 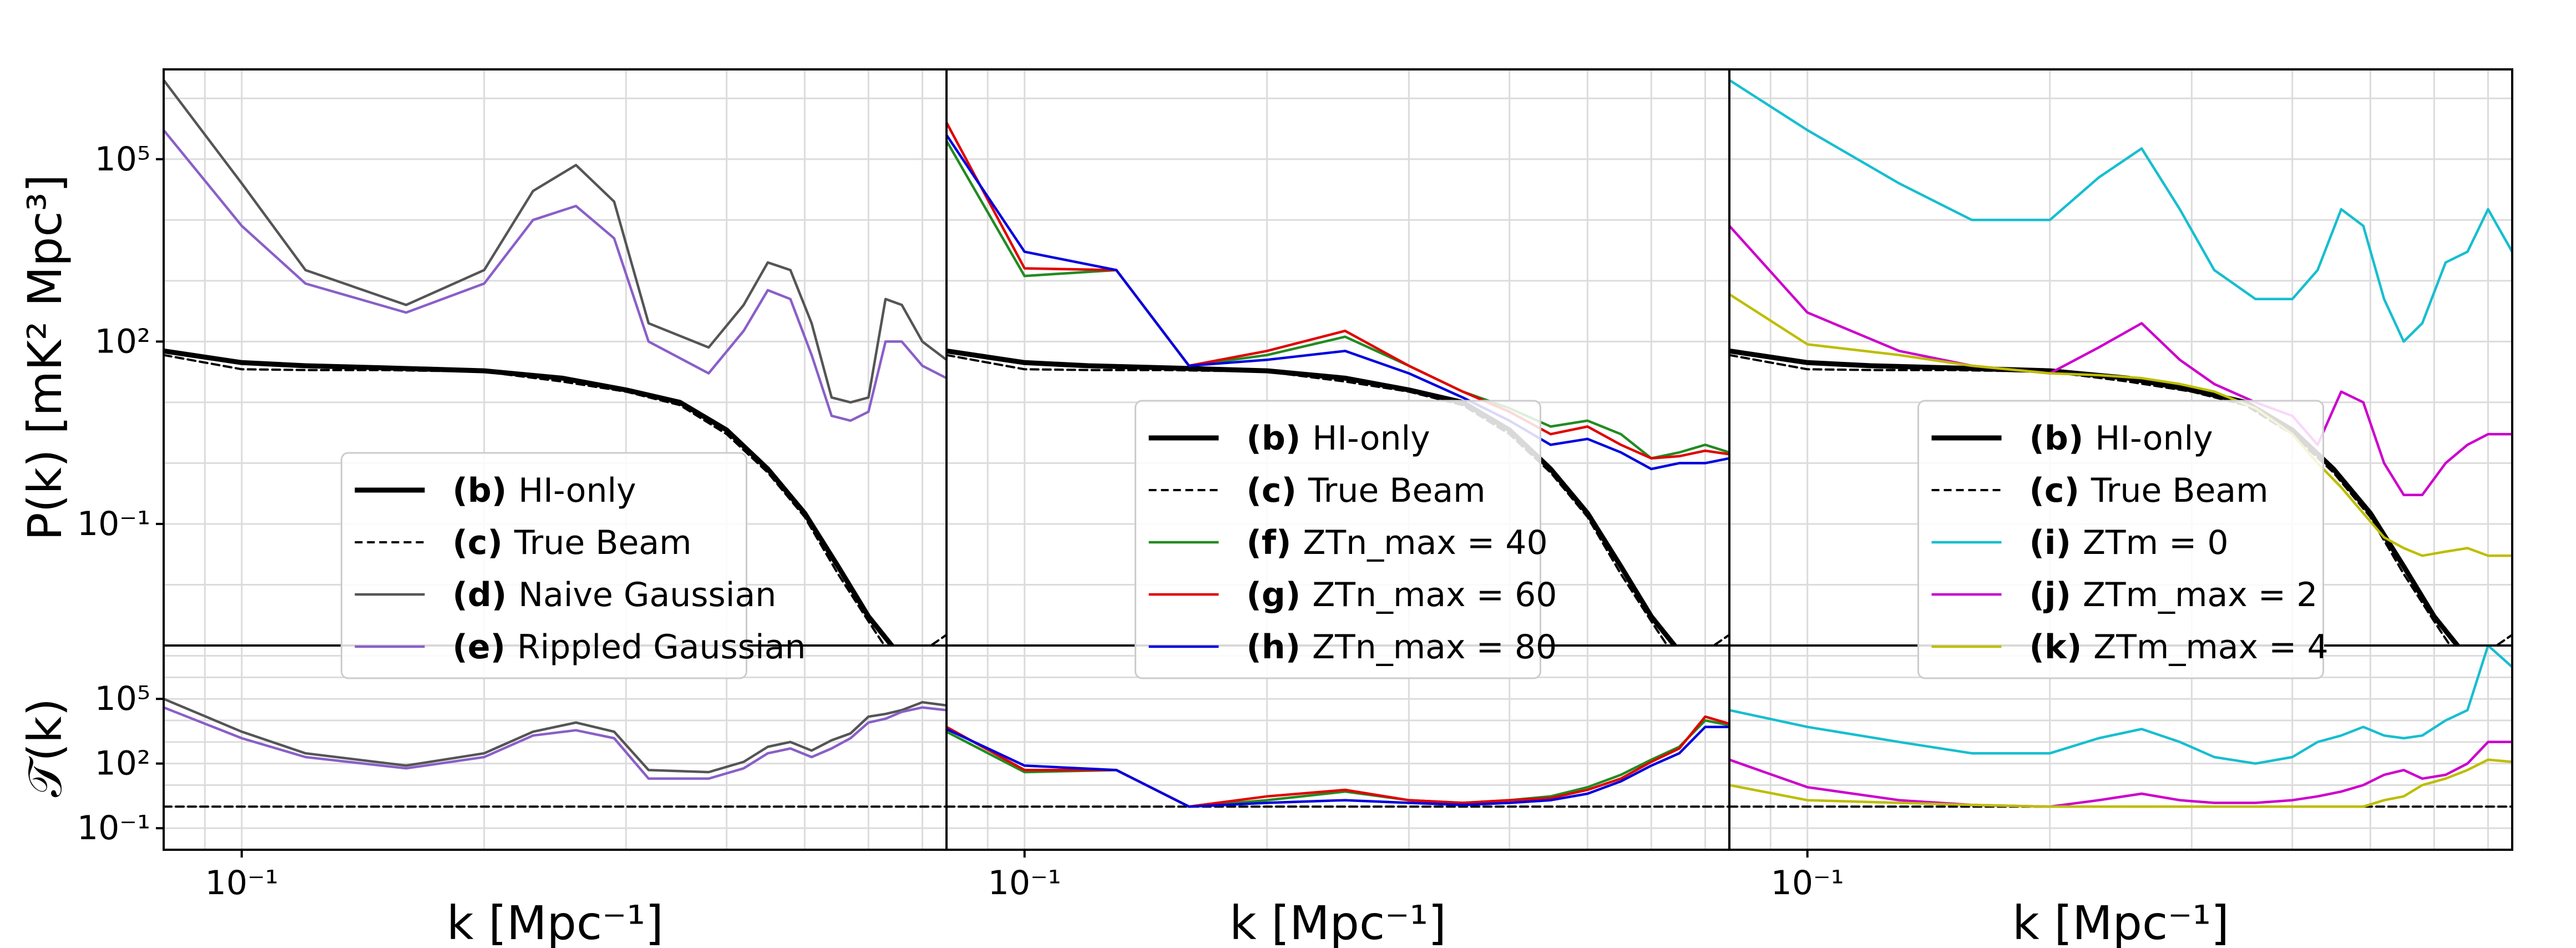 What do you see at coordinates (1280, 438) in the screenshot?
I see `panel-middle-legend-tag-b: (b)` at bounding box center [1280, 438].